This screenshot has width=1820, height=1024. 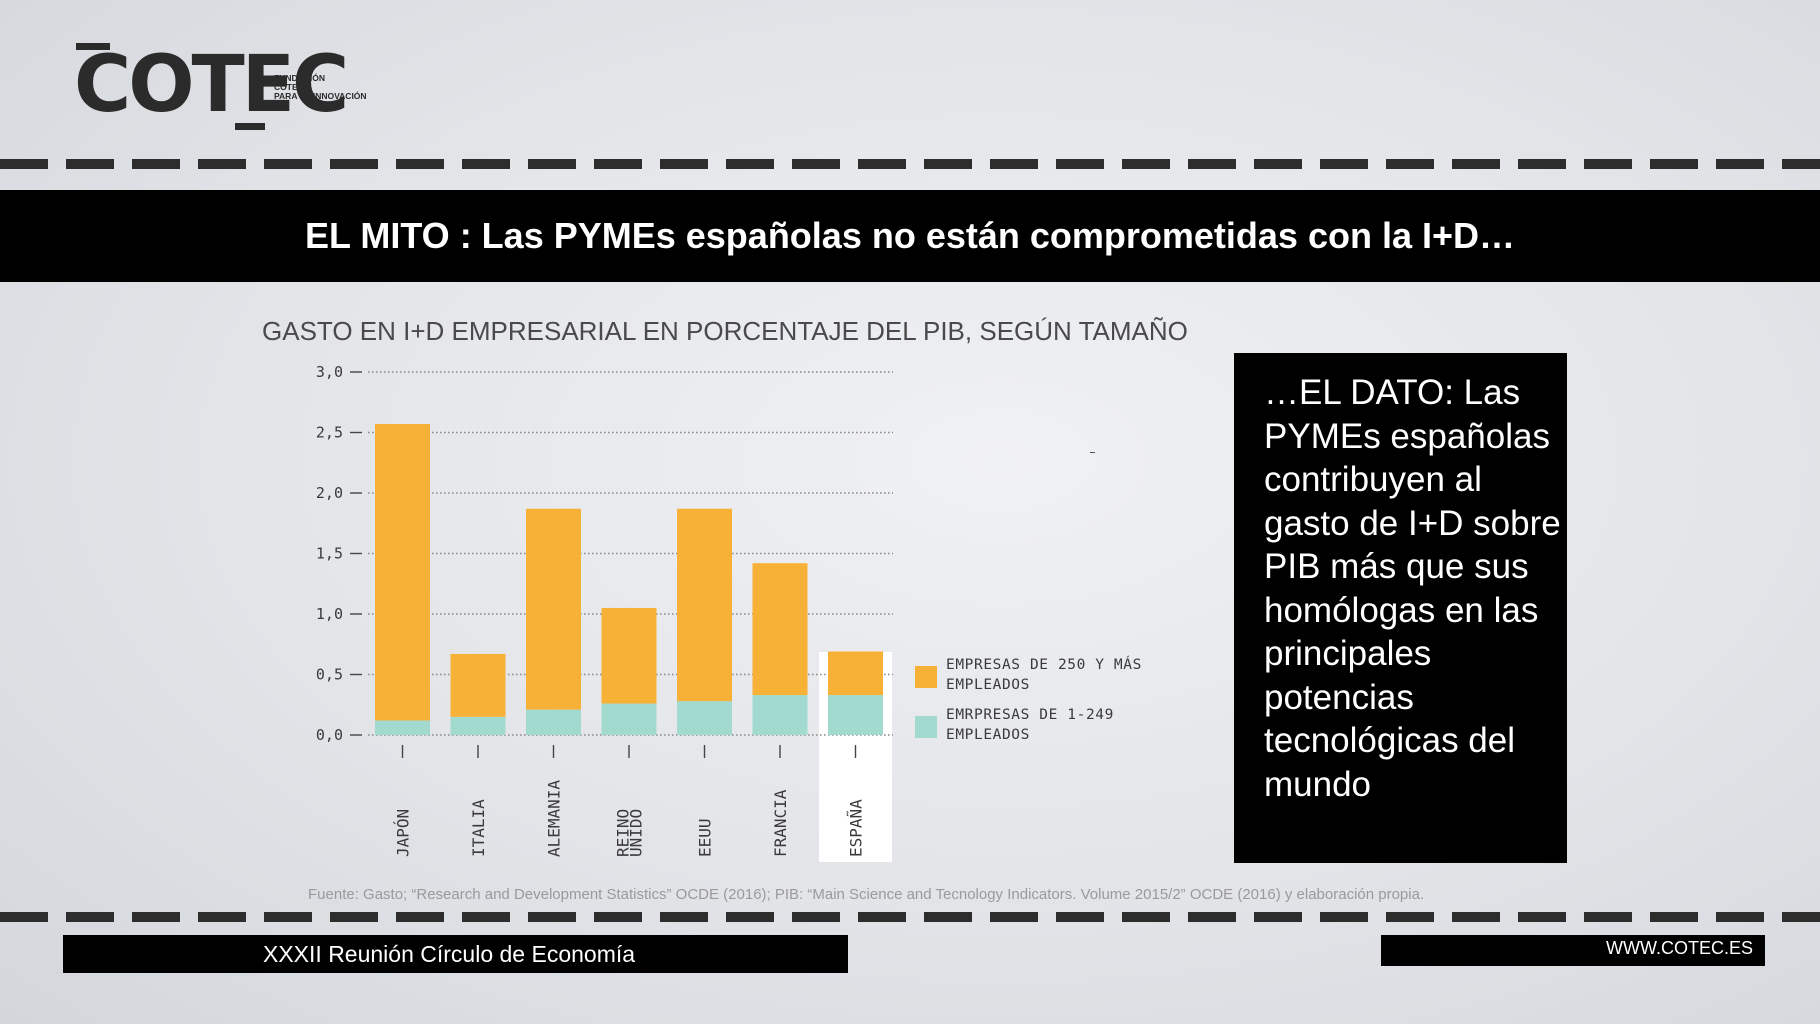 I want to click on dashed-divider-top, so click(x=910, y=164).